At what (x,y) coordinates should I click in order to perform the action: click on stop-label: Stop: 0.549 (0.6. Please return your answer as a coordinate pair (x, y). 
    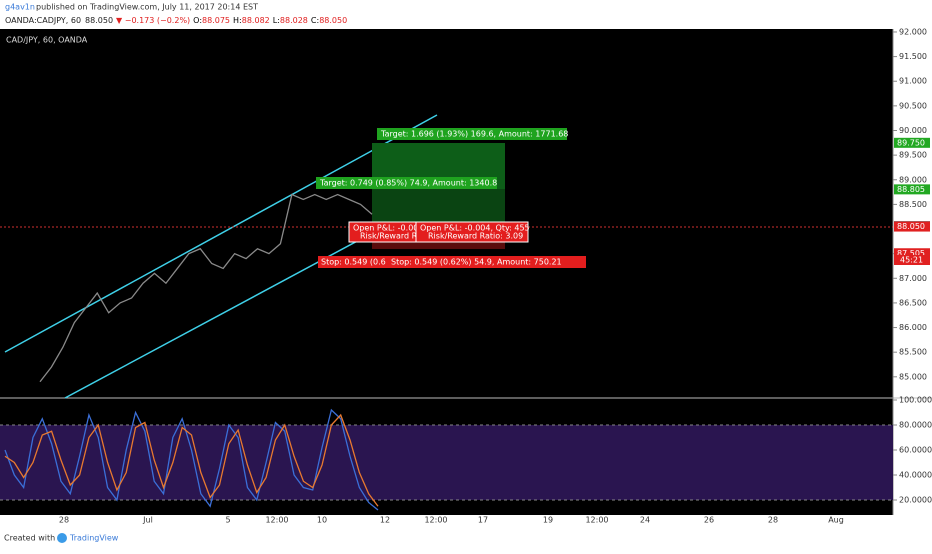
    Looking at the image, I should click on (353, 262).